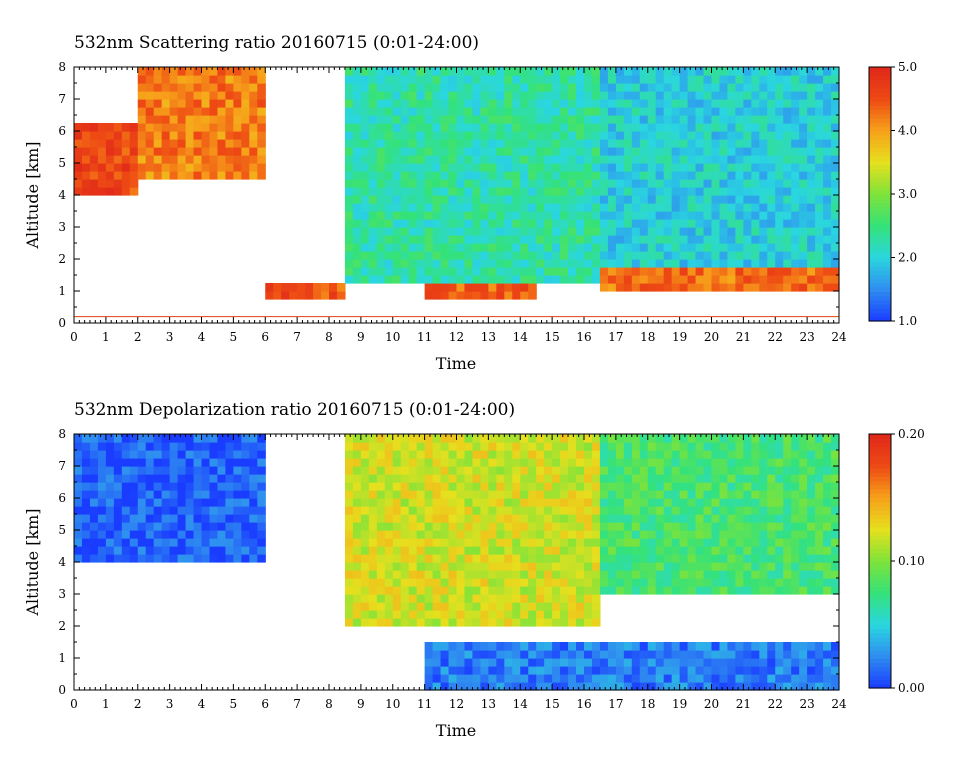  I want to click on x-tick-label: 9, so click(361, 704).